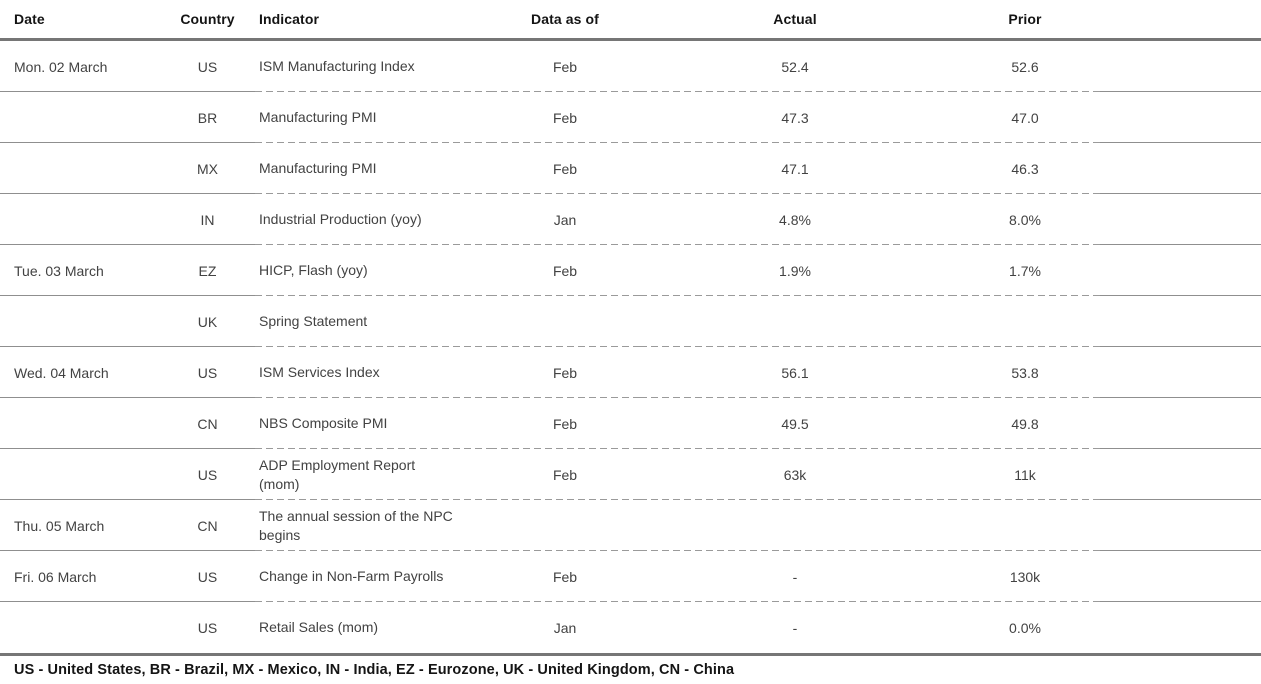 This screenshot has height=684, width=1261. Describe the element at coordinates (1025, 576) in the screenshot. I see `cell-prior: 130k` at that location.